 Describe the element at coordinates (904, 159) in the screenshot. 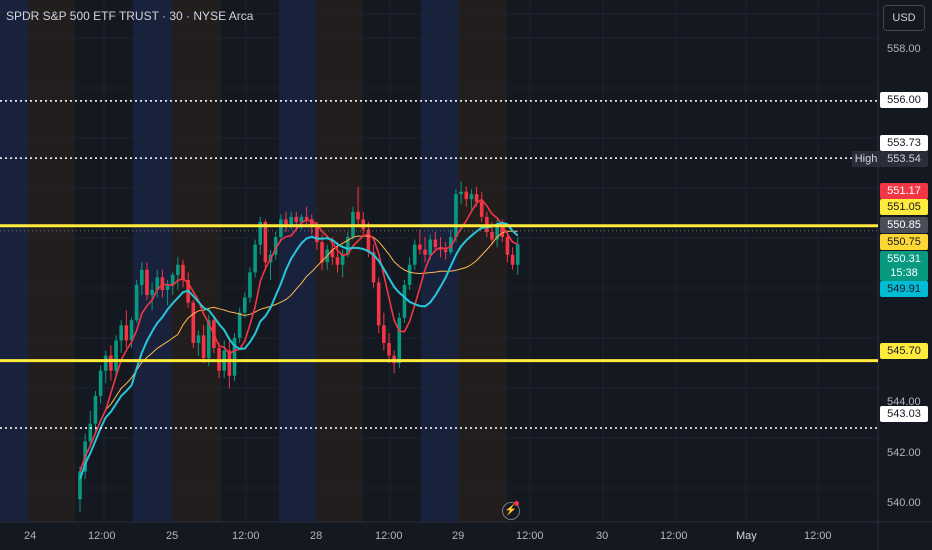

I see `price-label: 553.54` at that location.